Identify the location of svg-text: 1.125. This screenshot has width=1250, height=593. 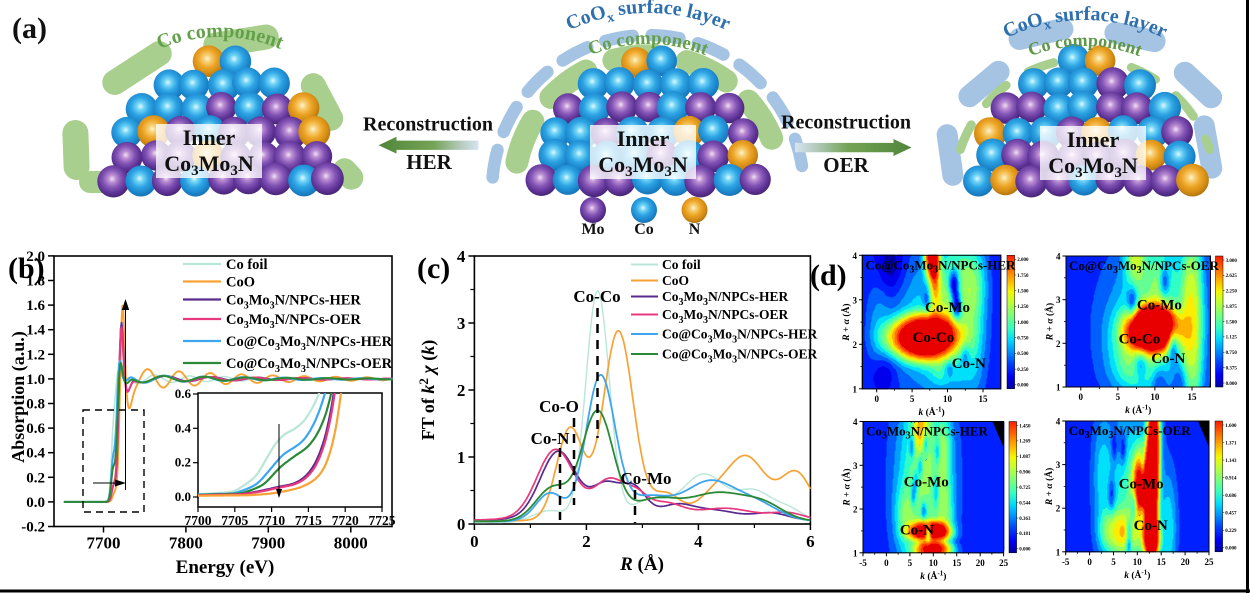
(1232, 338).